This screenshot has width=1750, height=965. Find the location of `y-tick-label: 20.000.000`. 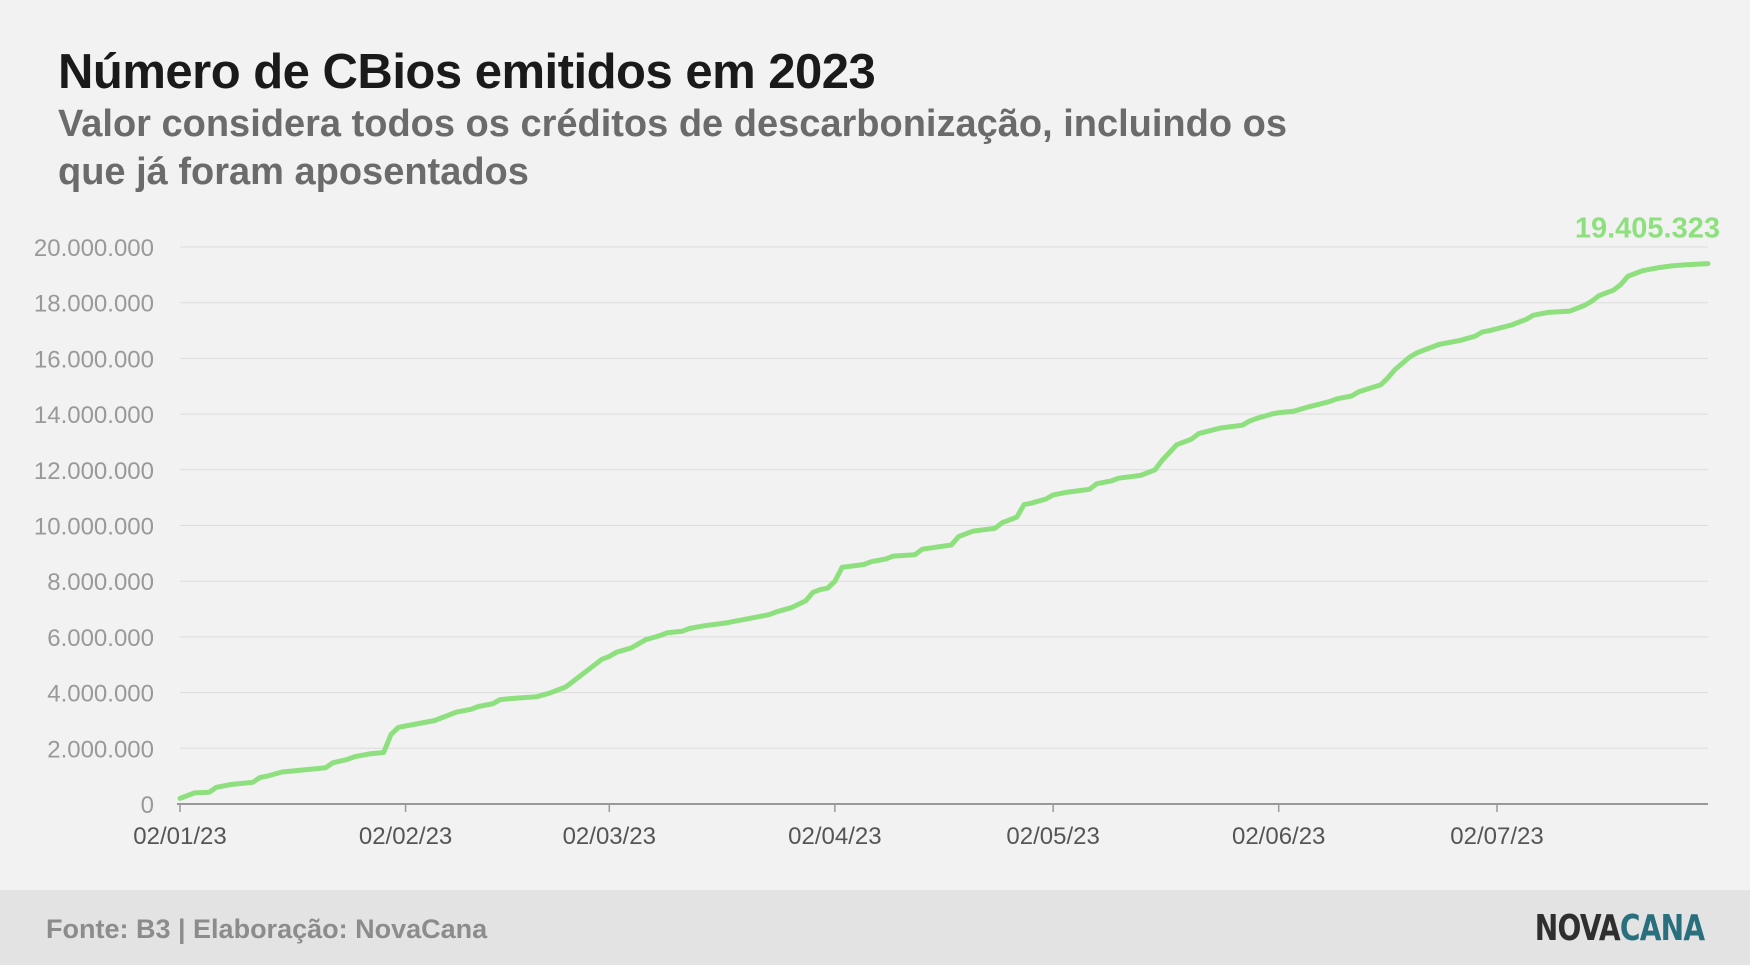

y-tick-label: 20.000.000 is located at coordinates (94, 248).